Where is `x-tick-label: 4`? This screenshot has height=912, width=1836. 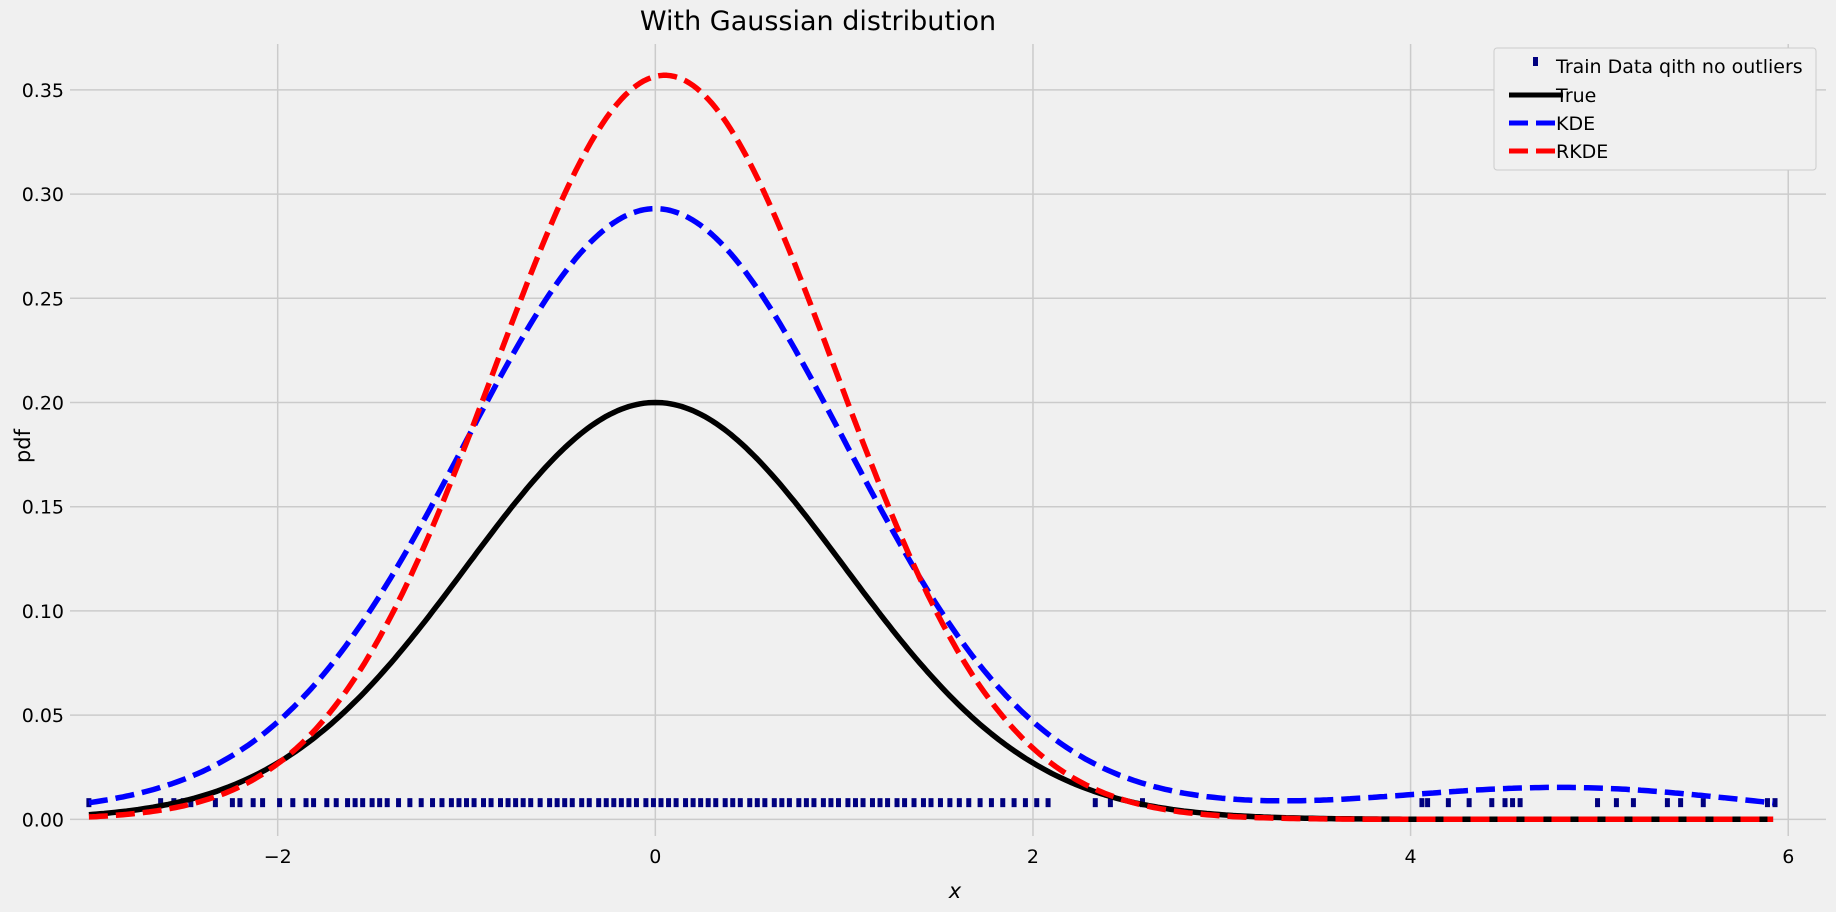 x-tick-label: 4 is located at coordinates (1411, 857).